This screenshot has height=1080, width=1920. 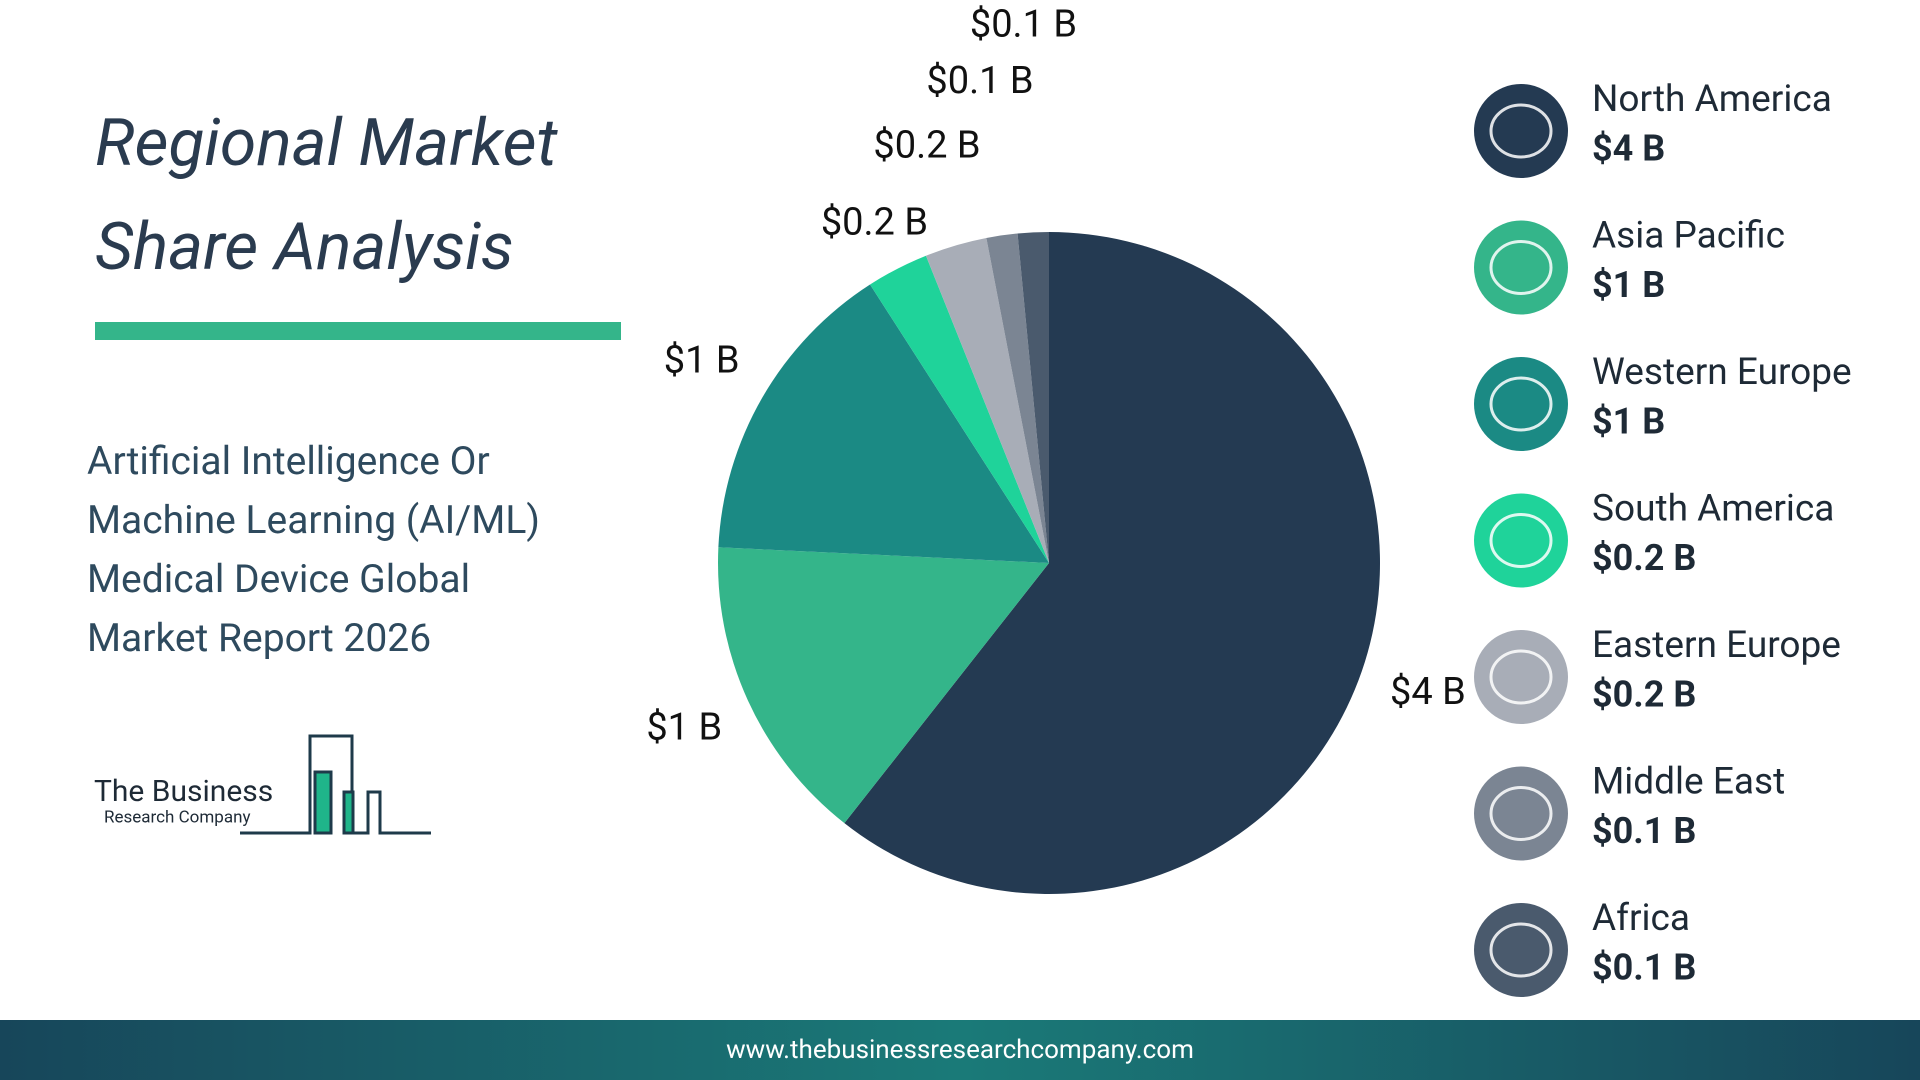 What do you see at coordinates (1641, 918) in the screenshot?
I see `legend-label: Africa` at bounding box center [1641, 918].